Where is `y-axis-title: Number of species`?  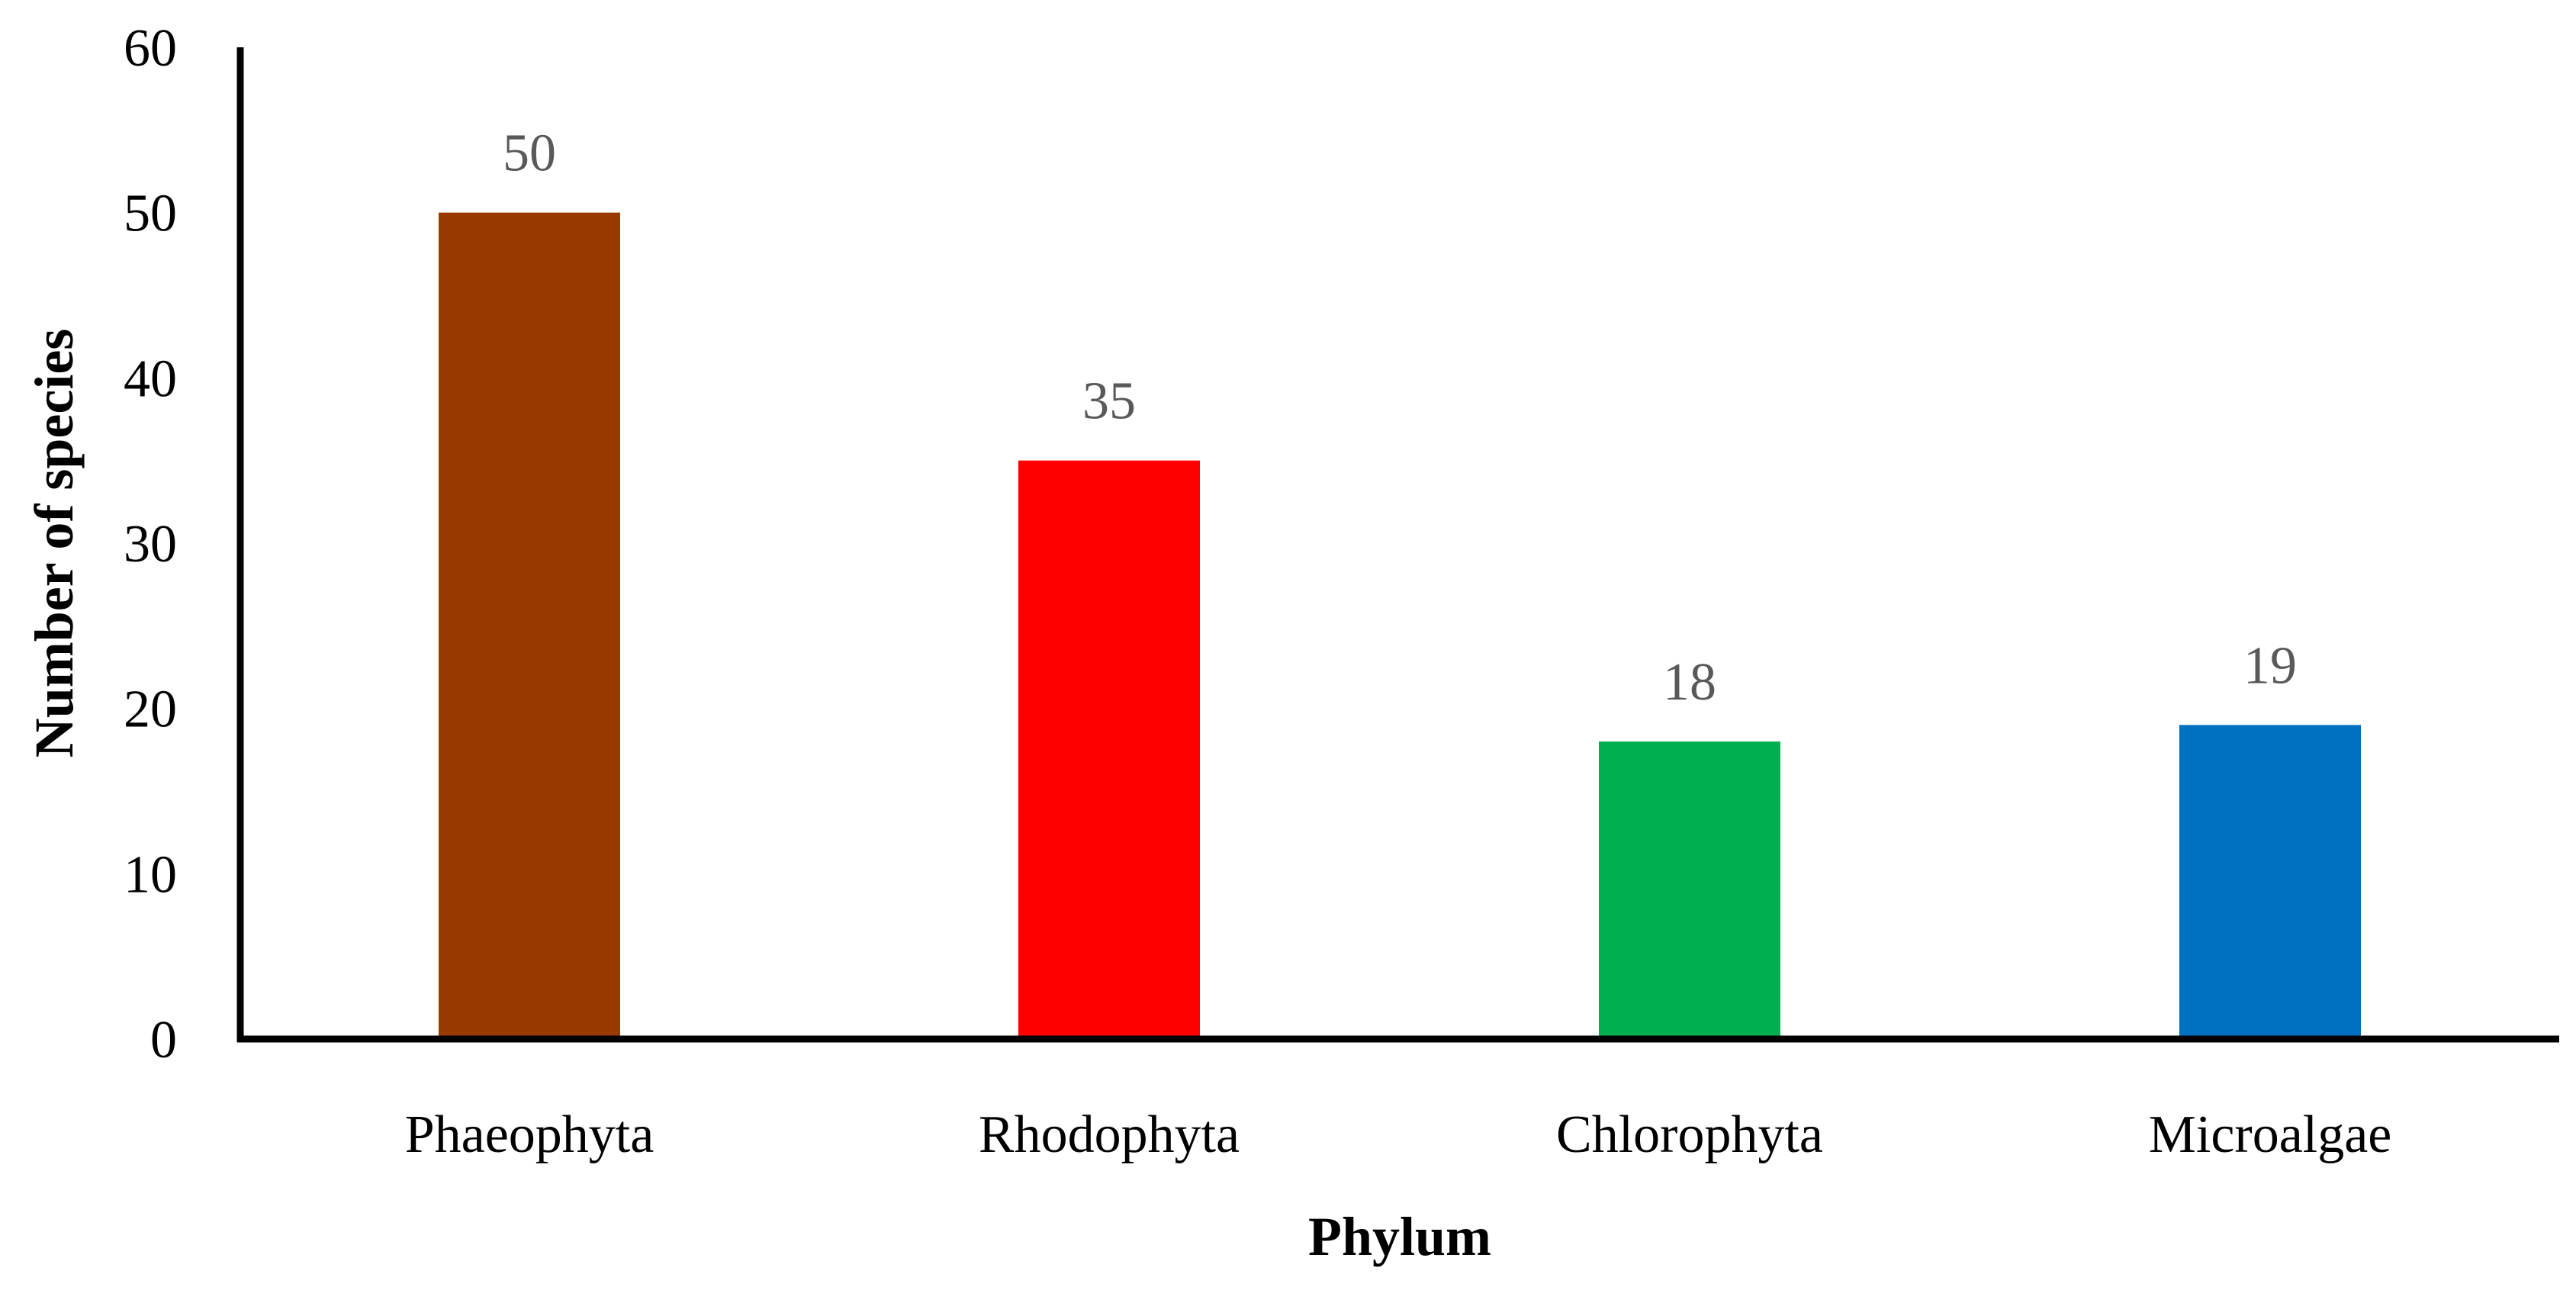
y-axis-title: Number of species is located at coordinates (55, 543).